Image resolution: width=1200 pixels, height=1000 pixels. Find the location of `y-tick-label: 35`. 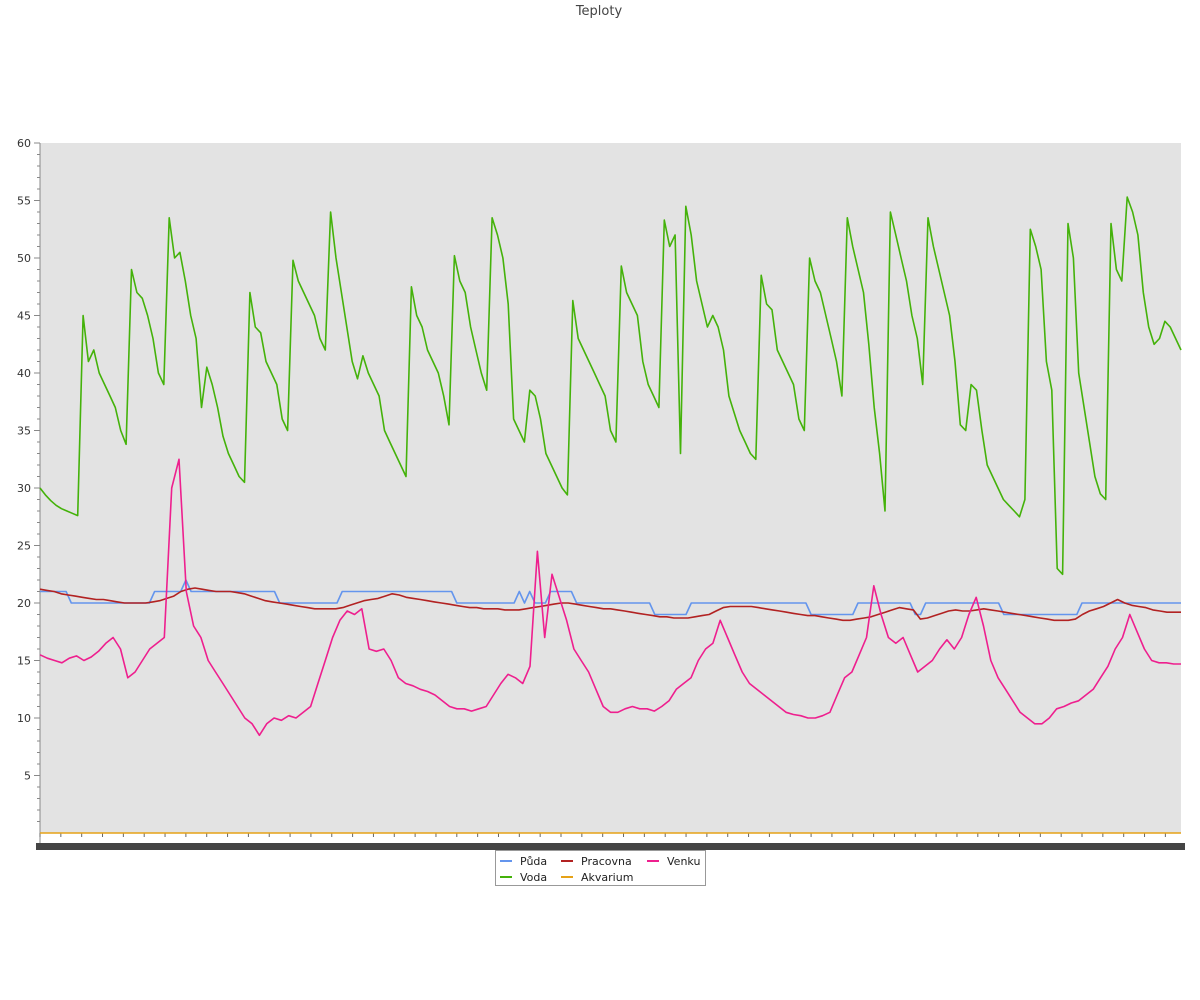

y-tick-label: 35 is located at coordinates (24, 431).